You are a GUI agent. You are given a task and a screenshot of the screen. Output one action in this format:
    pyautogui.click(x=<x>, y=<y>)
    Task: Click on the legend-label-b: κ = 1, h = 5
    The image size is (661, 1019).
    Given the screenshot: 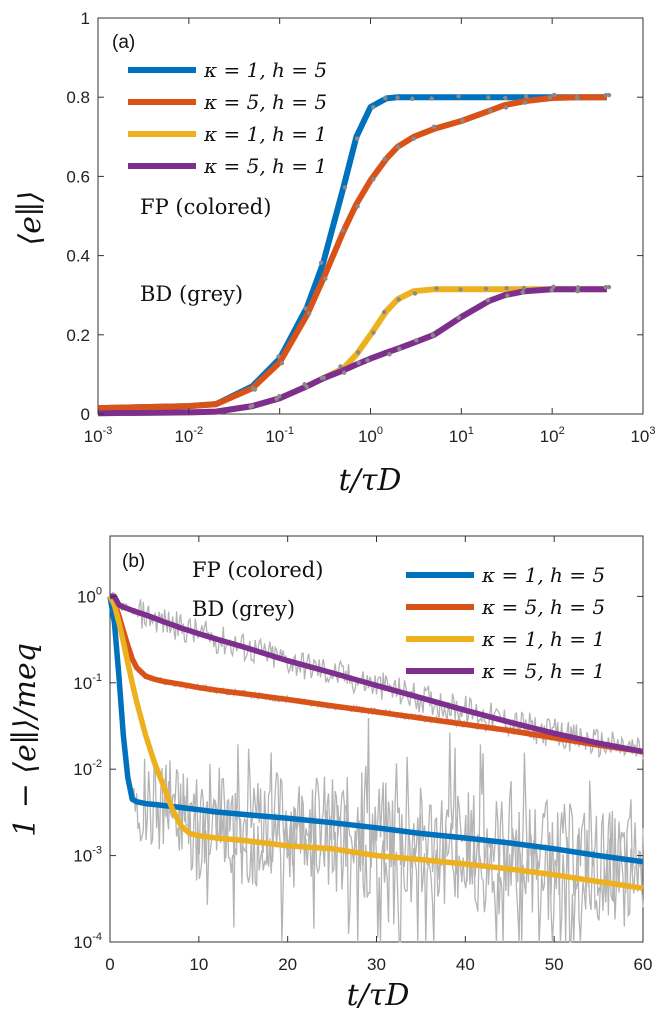 What is the action you would take?
    pyautogui.click(x=543, y=575)
    